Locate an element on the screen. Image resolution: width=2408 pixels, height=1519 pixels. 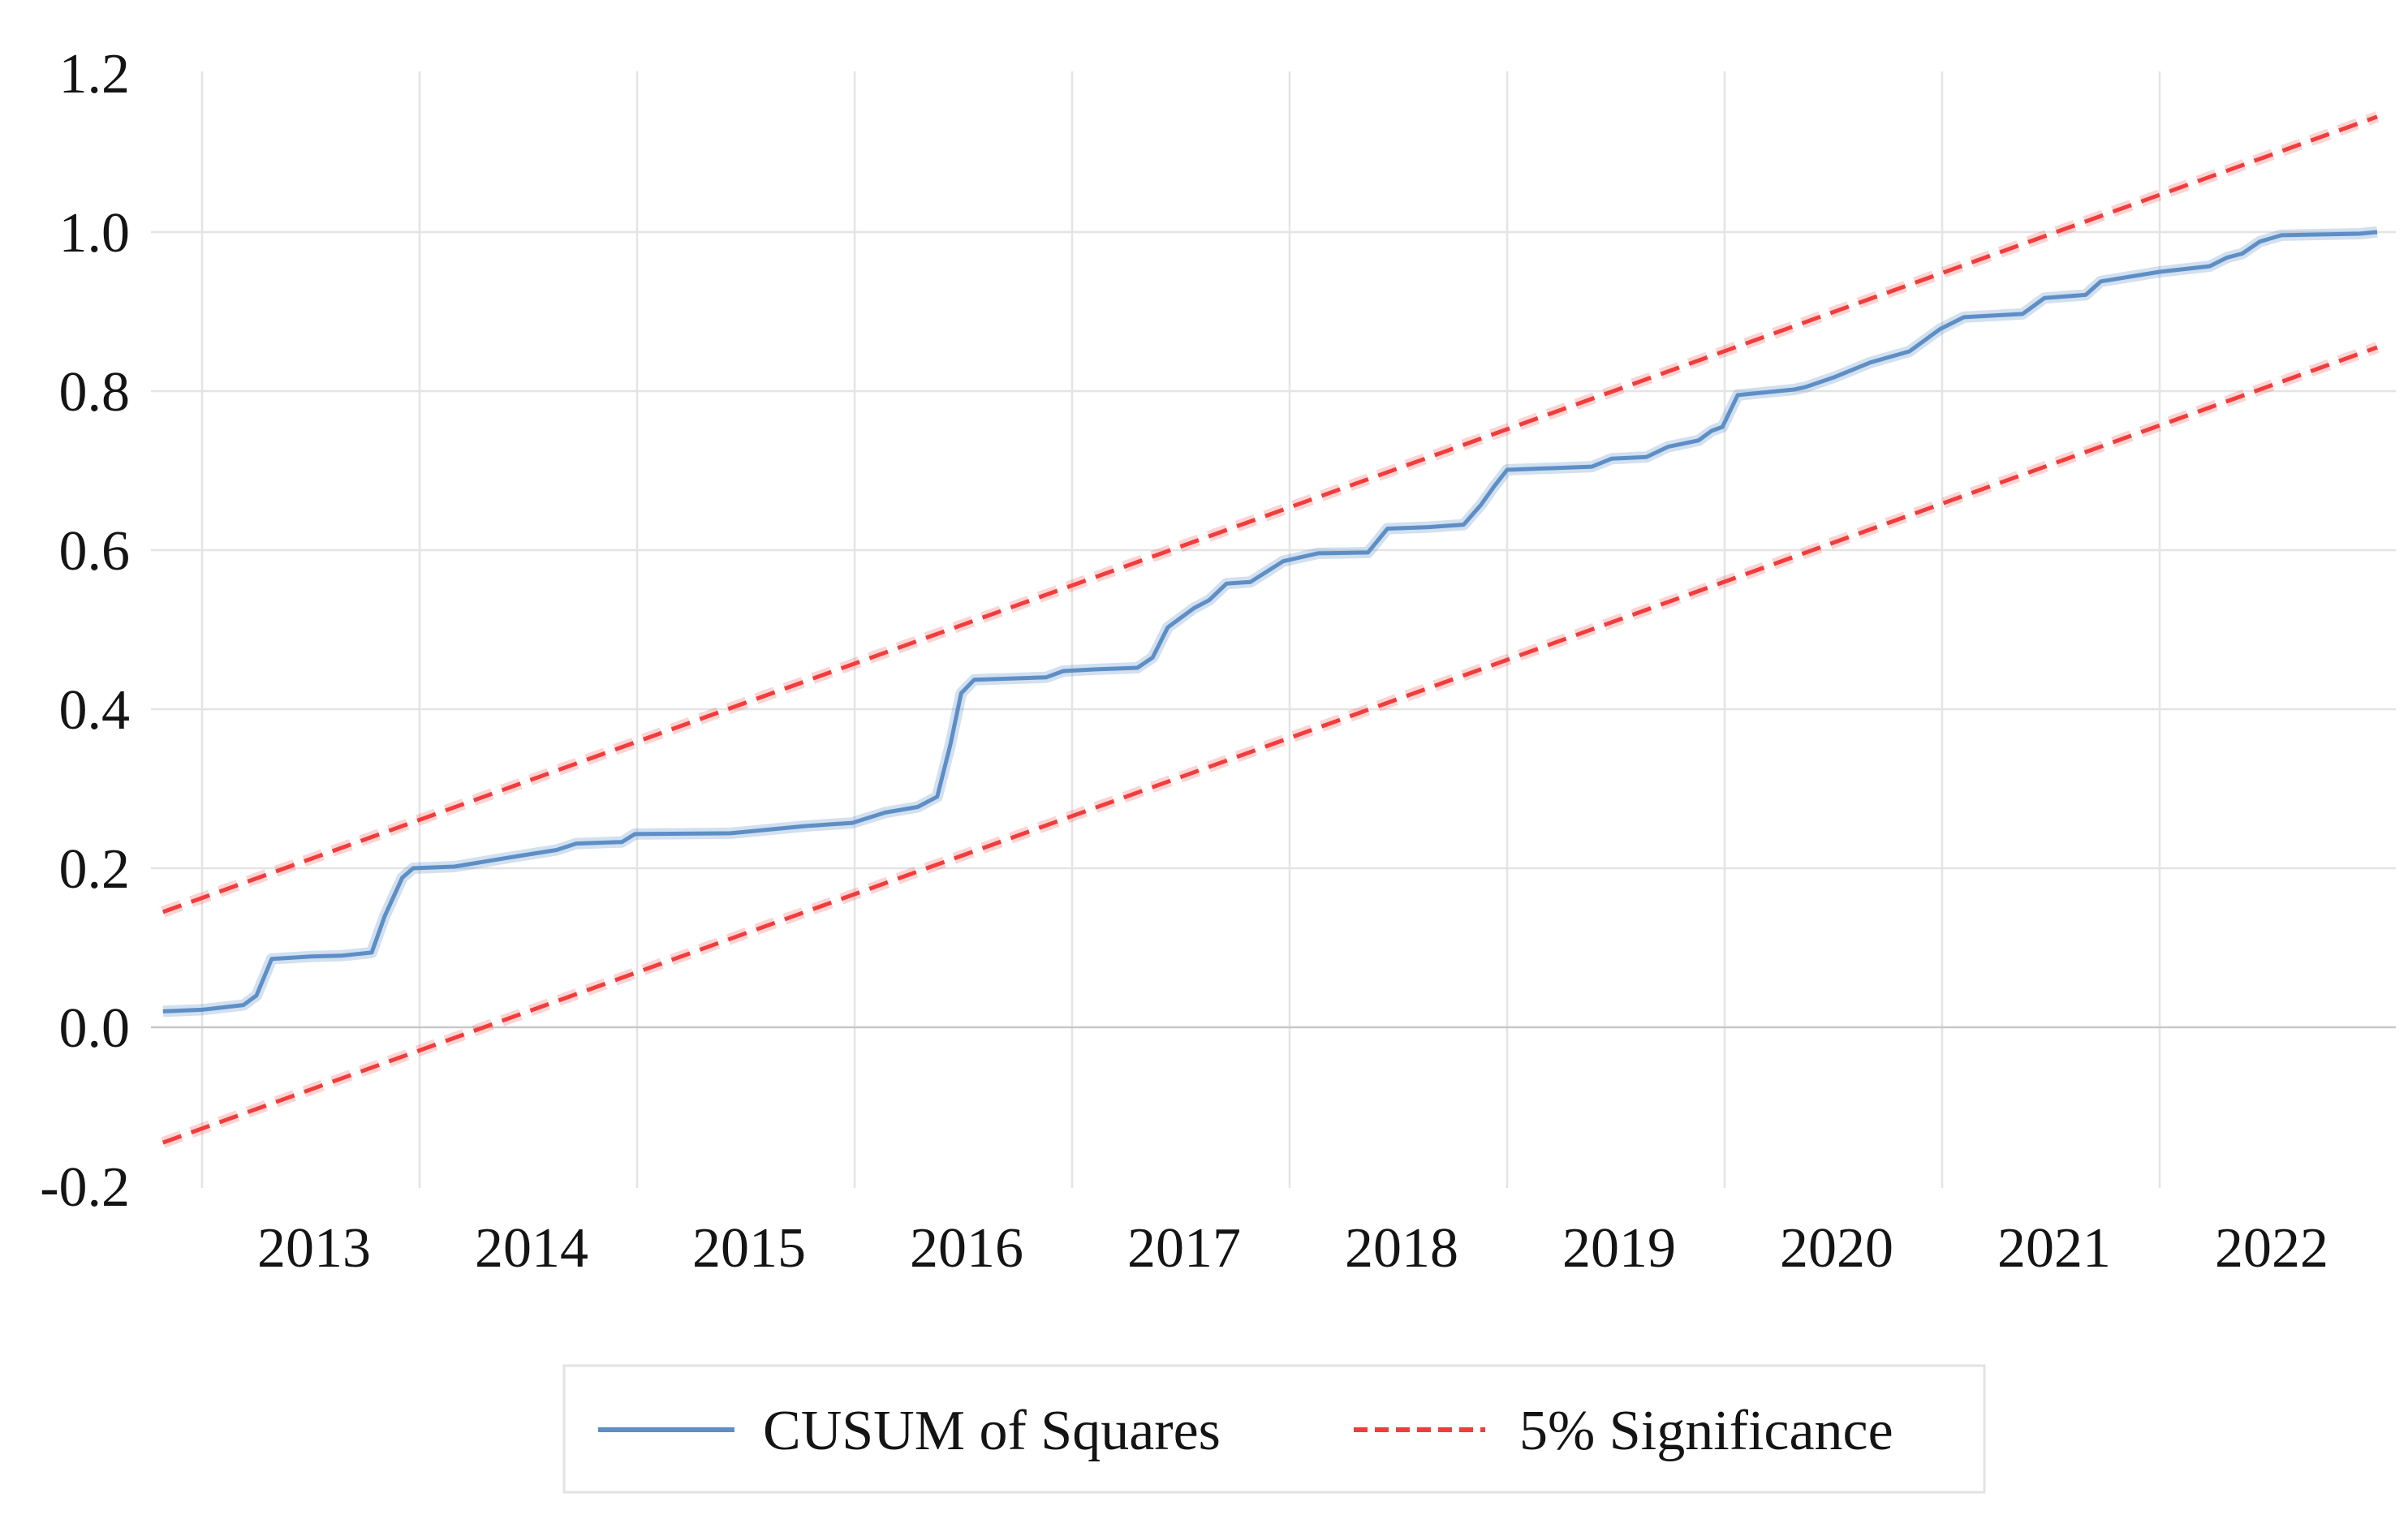
x-axis-tick-label: 2020 is located at coordinates (1837, 1248).